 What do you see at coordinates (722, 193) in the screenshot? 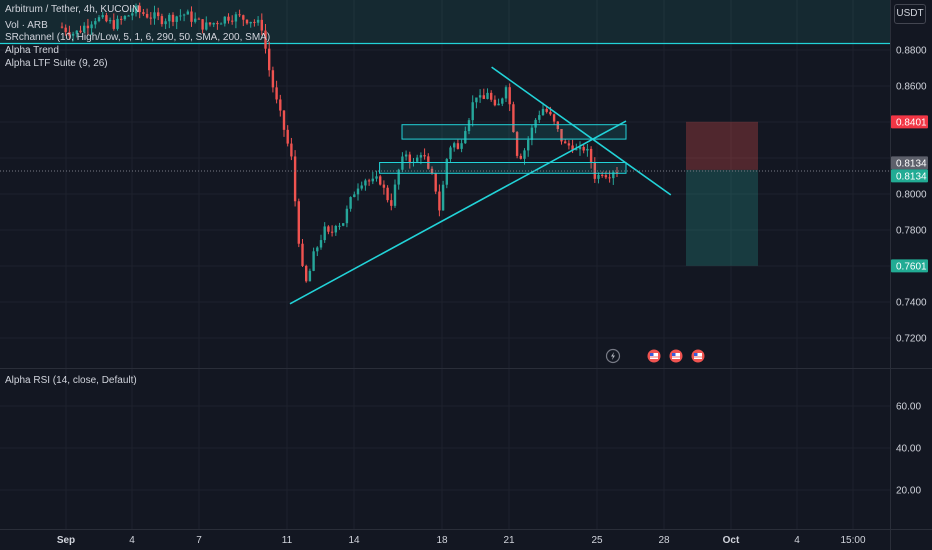
I see `short-position-tool` at bounding box center [722, 193].